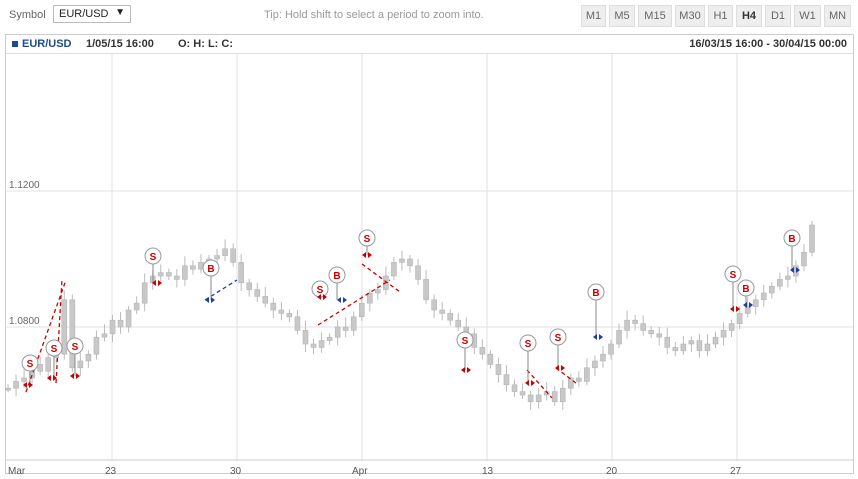 The width and height of the screenshot is (858, 479). Describe the element at coordinates (736, 471) in the screenshot. I see `x-tick-label: 27` at that location.